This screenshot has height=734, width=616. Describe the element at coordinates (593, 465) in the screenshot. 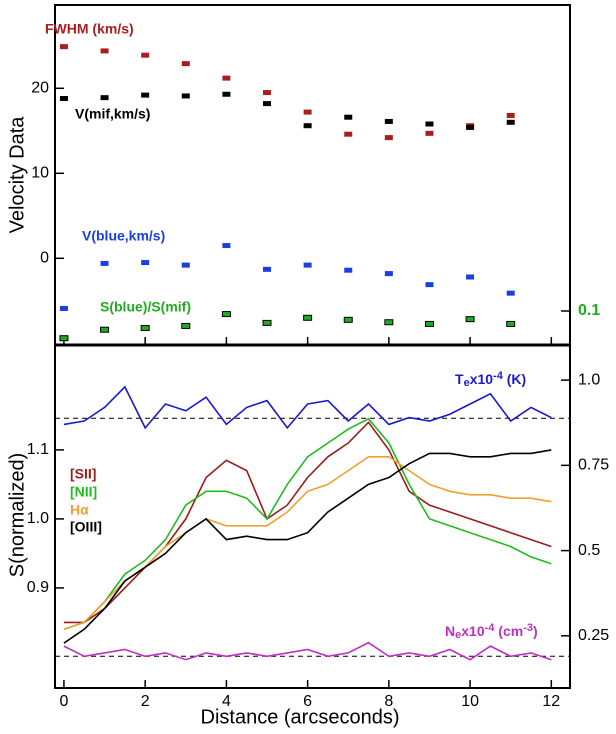

I see `y2-tick-label: 0.75` at that location.